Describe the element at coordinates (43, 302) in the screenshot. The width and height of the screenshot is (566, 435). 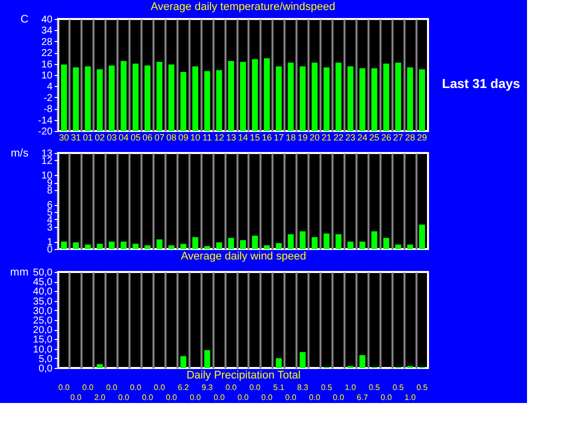
I see `y-tick-label: 35,0` at that location.